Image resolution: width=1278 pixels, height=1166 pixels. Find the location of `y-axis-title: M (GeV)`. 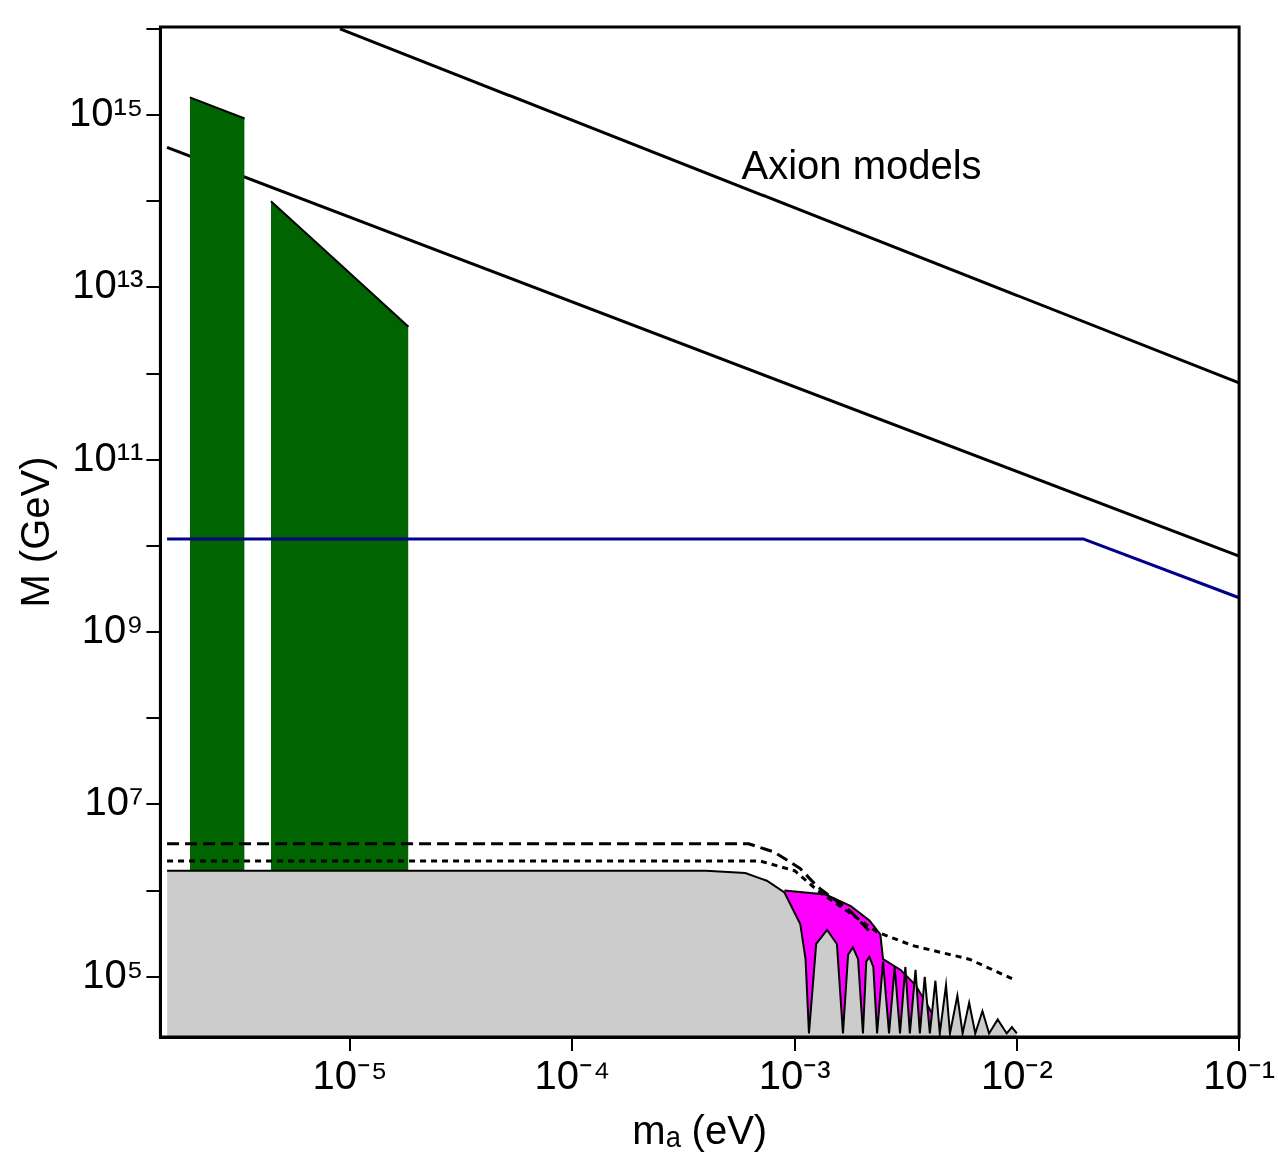

y-axis-title: M (GeV) is located at coordinates (35, 532).